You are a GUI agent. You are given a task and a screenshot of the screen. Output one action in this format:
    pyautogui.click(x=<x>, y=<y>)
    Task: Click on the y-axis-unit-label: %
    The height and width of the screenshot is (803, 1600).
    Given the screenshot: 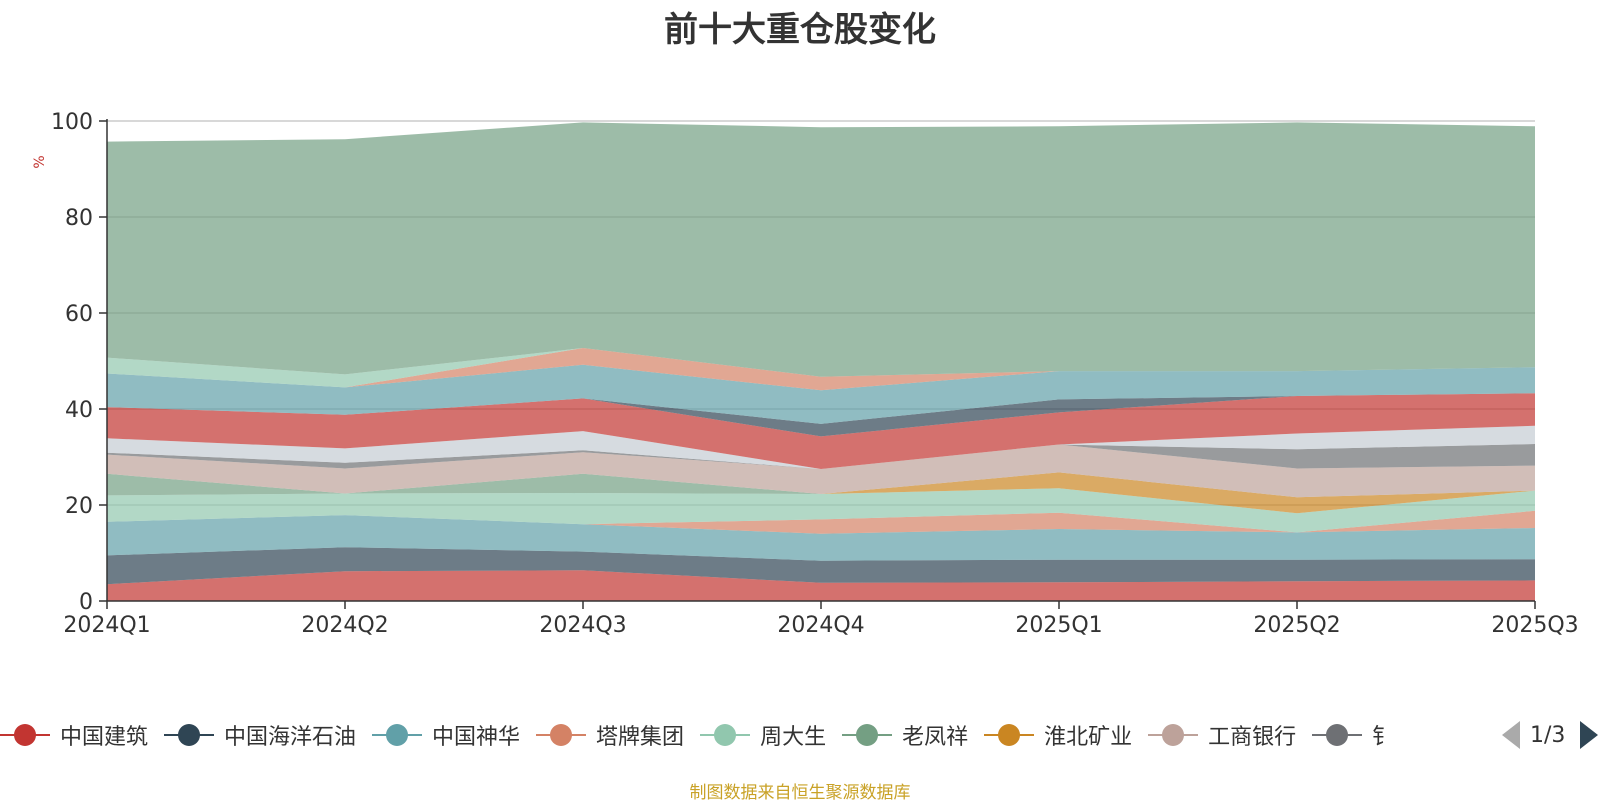 What is the action you would take?
    pyautogui.click(x=40, y=161)
    